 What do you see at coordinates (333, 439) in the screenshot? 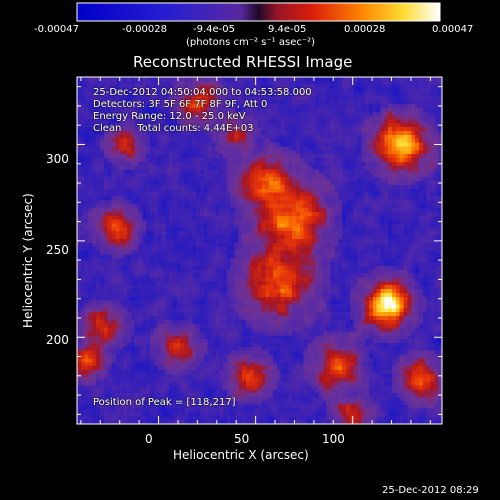
I see `x-tick-label: 100` at bounding box center [333, 439].